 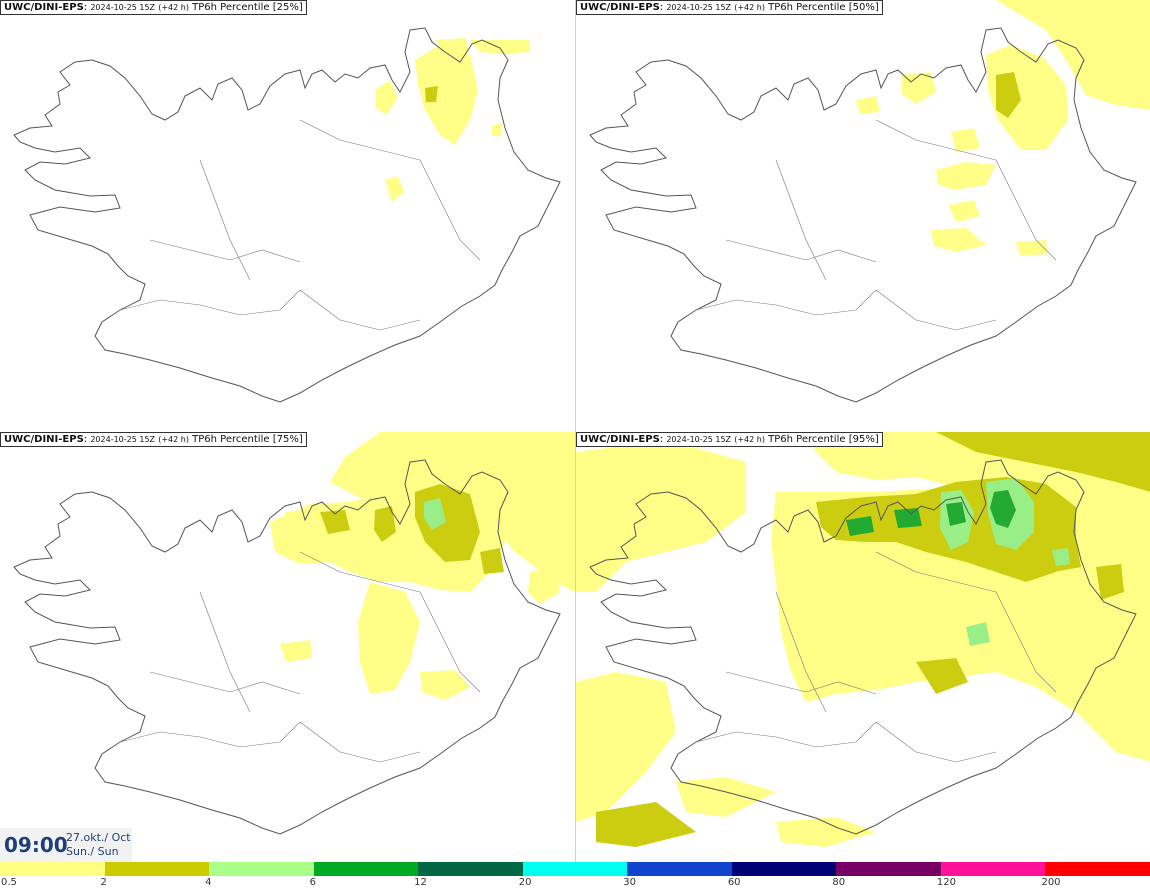 I want to click on field-name: TP6h Percentile [50%], so click(x=823, y=7).